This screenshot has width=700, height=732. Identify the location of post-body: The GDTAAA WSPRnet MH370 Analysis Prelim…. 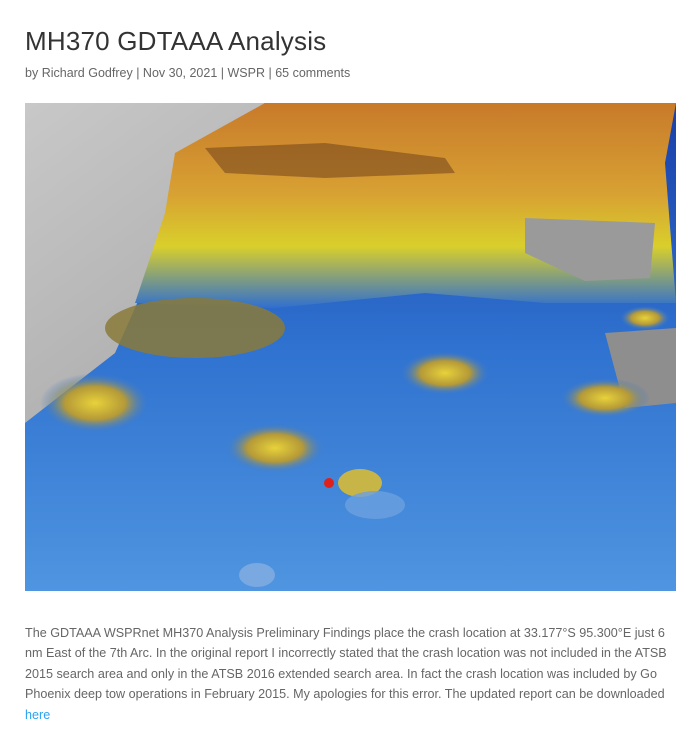
(352, 674).